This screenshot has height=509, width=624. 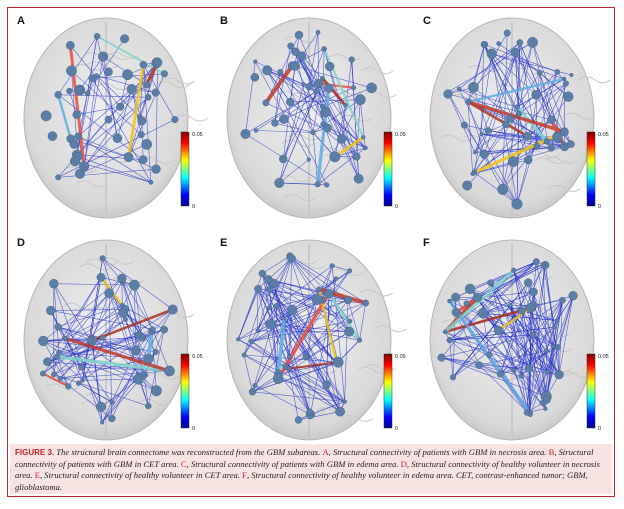 What do you see at coordinates (325, 452) in the screenshot?
I see `caption-letter: A` at bounding box center [325, 452].